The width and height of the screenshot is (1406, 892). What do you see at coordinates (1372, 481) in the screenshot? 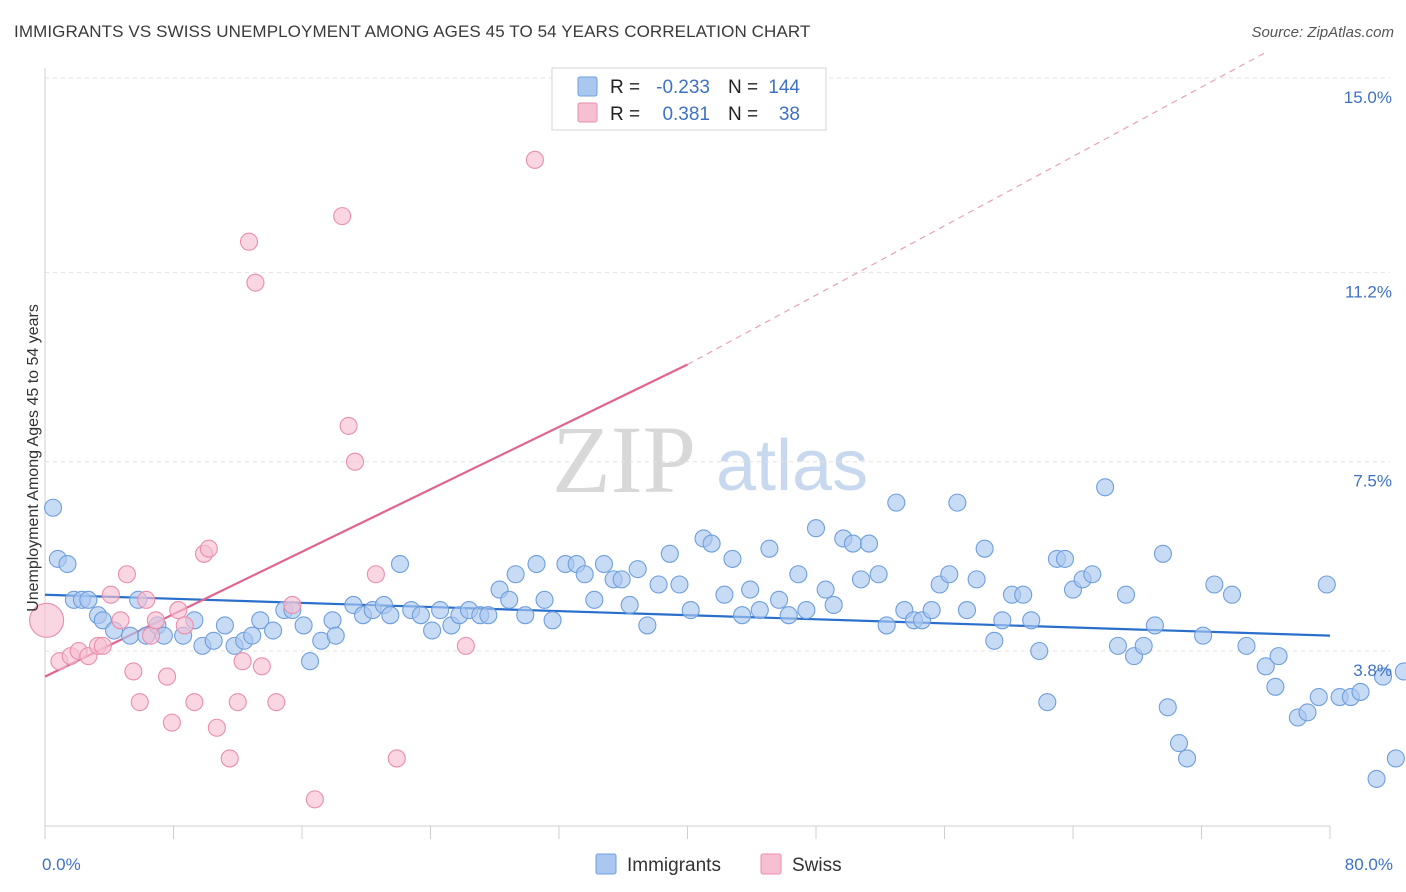
I see `y-tick-label-1: 7.5%` at bounding box center [1372, 481].